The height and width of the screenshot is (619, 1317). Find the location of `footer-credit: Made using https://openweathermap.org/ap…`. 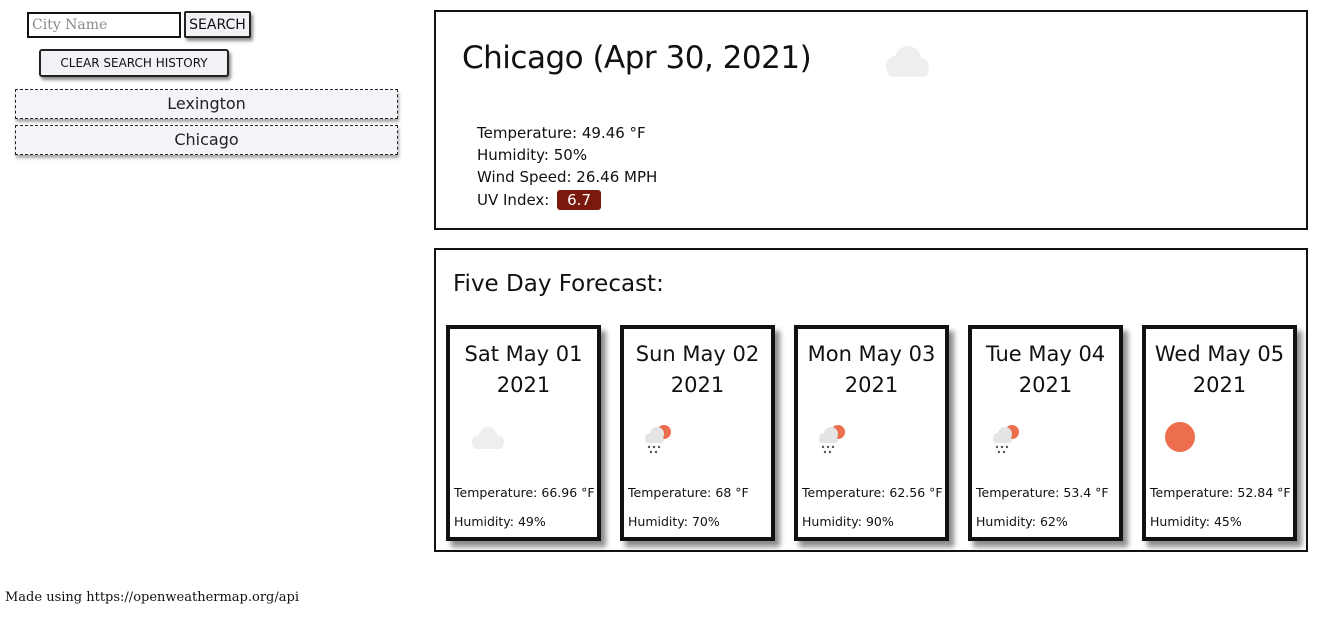

footer-credit: Made using https://openweathermap.org/ap… is located at coordinates (152, 597).